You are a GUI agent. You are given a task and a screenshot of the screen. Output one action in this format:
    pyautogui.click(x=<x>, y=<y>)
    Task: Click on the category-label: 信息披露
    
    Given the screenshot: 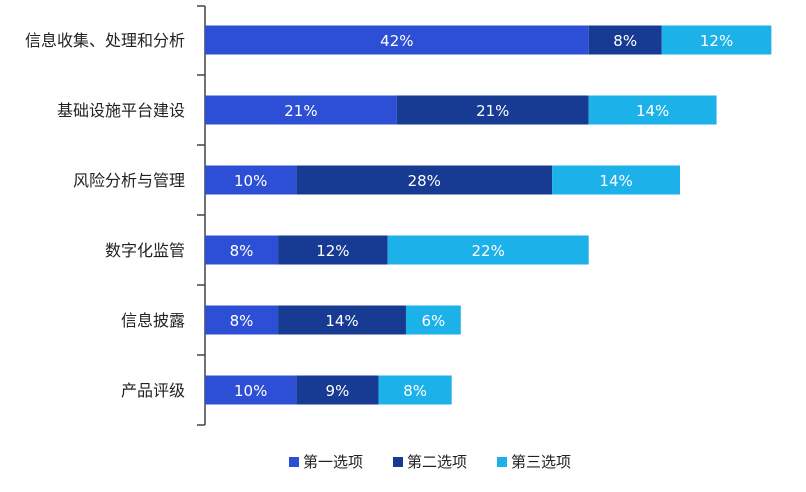 What is the action you would take?
    pyautogui.click(x=153, y=320)
    